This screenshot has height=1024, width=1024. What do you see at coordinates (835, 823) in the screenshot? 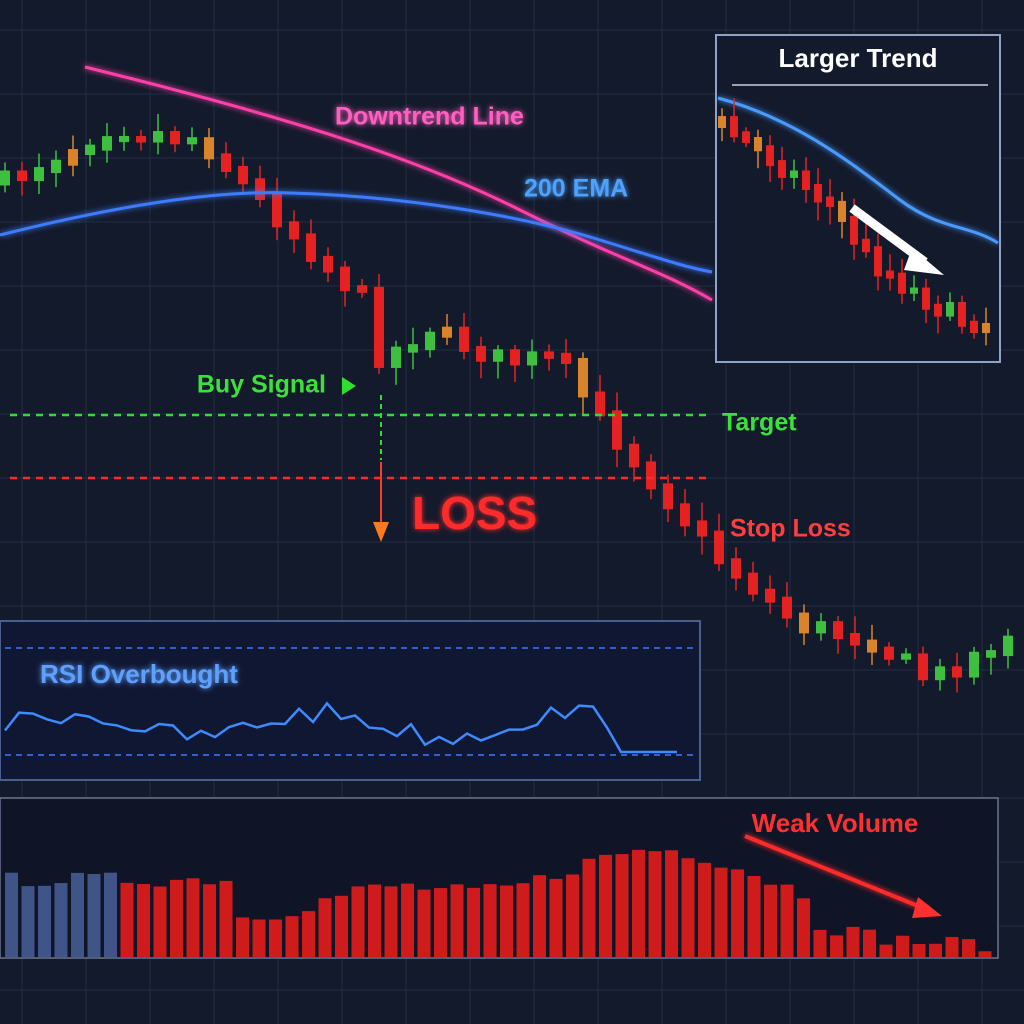
I see `volume-label: Weak Volume` at bounding box center [835, 823].